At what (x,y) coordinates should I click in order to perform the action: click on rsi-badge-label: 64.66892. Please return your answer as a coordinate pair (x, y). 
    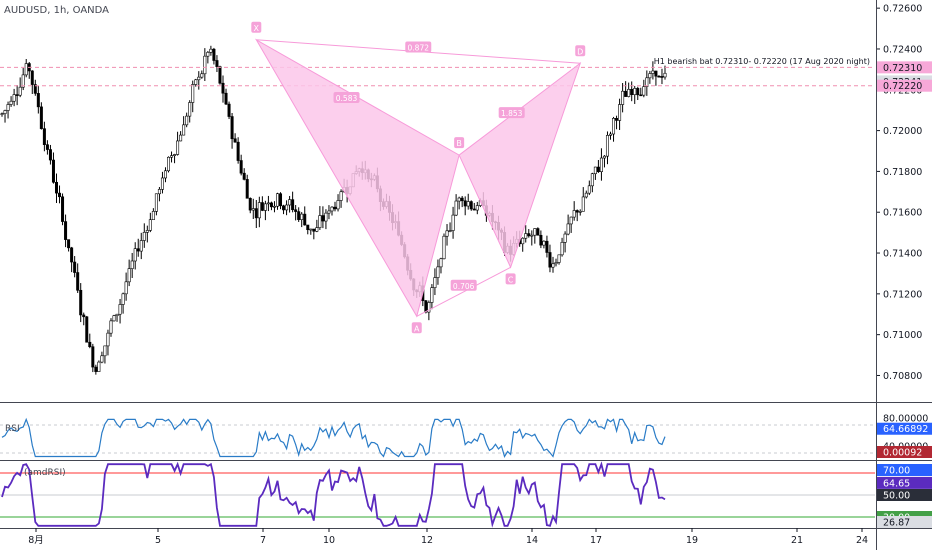
    Looking at the image, I should click on (905, 429).